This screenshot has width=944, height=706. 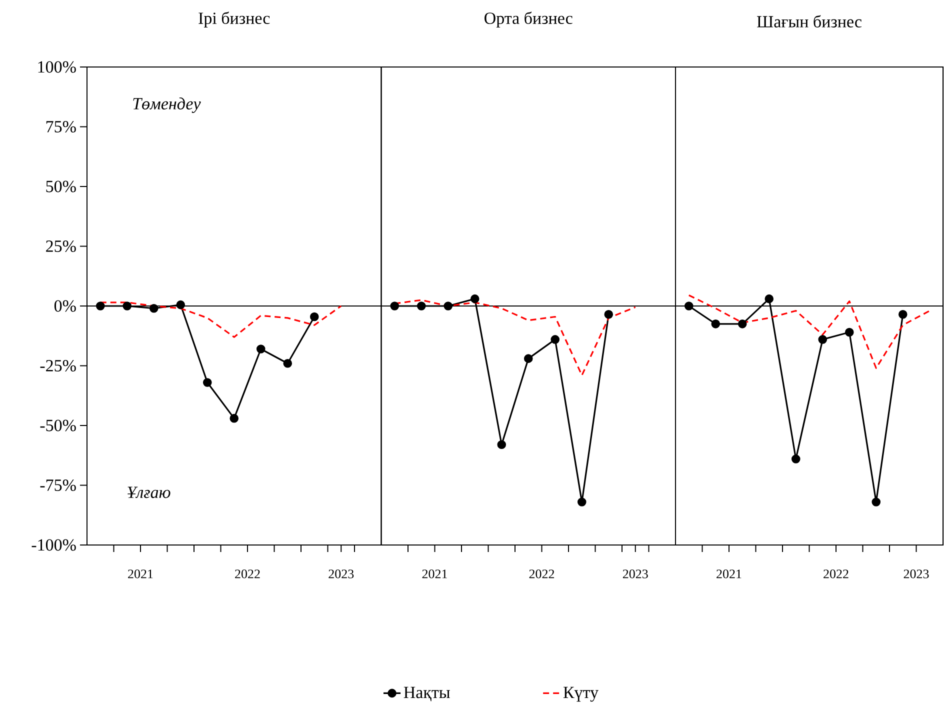 I want to click on y-tick-label: -25%, so click(x=58, y=366).